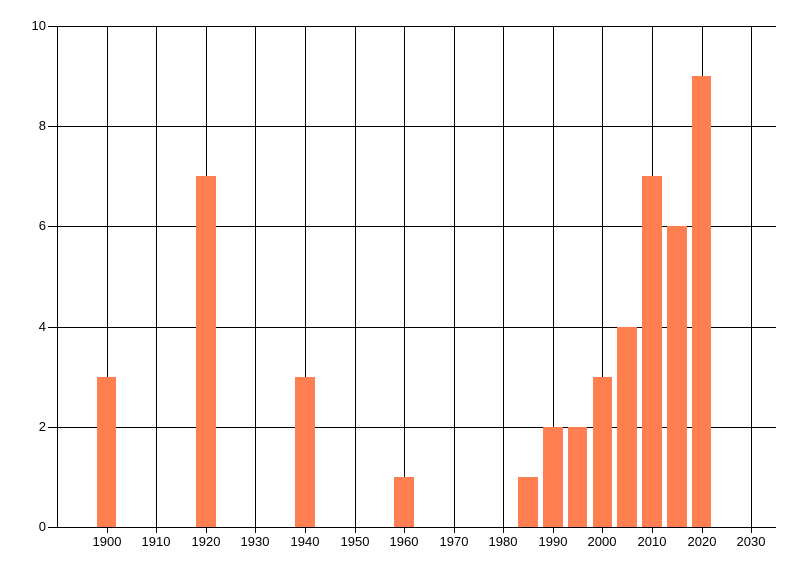 The height and width of the screenshot is (576, 800). What do you see at coordinates (454, 541) in the screenshot?
I see `x-tick-label: 1970` at bounding box center [454, 541].